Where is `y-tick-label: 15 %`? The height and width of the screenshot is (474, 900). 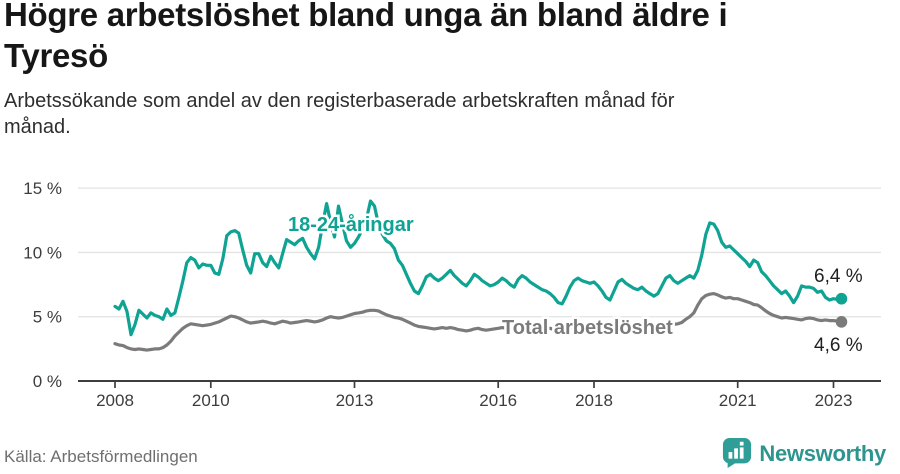 y-tick-label: 15 % is located at coordinates (42, 188).